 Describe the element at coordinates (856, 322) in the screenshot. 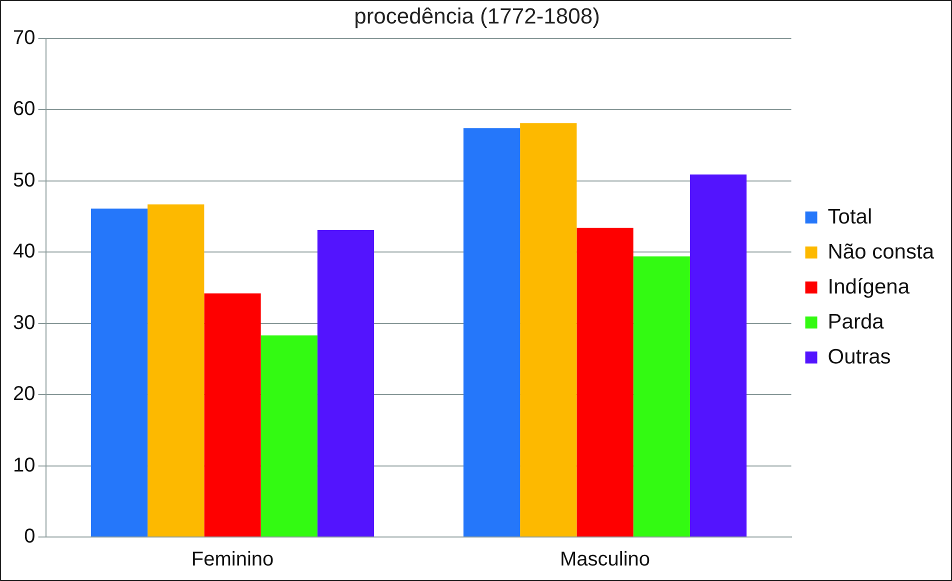

I see `legend-label: Parda` at that location.